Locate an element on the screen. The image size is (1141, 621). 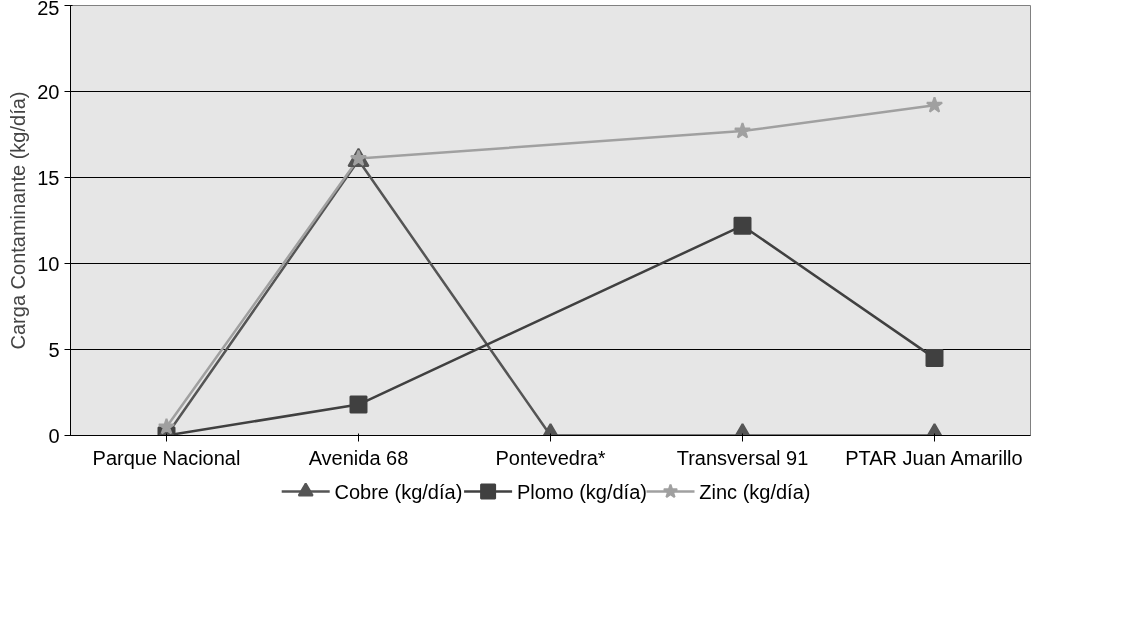
legend-label: Plomo (kg/día) is located at coordinates (581, 491).